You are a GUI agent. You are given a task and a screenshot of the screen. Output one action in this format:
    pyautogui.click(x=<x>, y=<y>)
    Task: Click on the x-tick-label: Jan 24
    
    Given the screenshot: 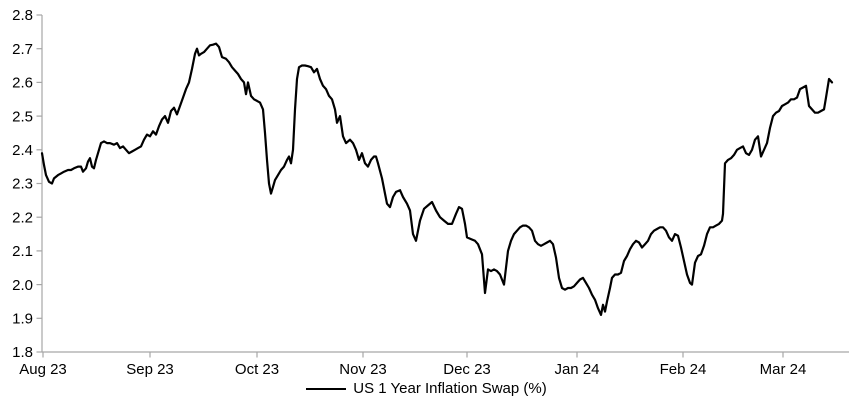 What is the action you would take?
    pyautogui.click(x=576, y=369)
    